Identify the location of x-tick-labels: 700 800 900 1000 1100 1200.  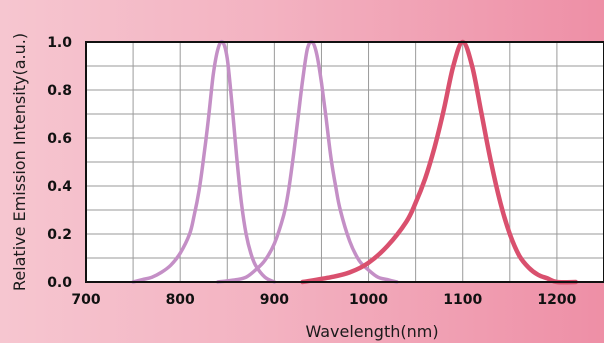
(323, 300).